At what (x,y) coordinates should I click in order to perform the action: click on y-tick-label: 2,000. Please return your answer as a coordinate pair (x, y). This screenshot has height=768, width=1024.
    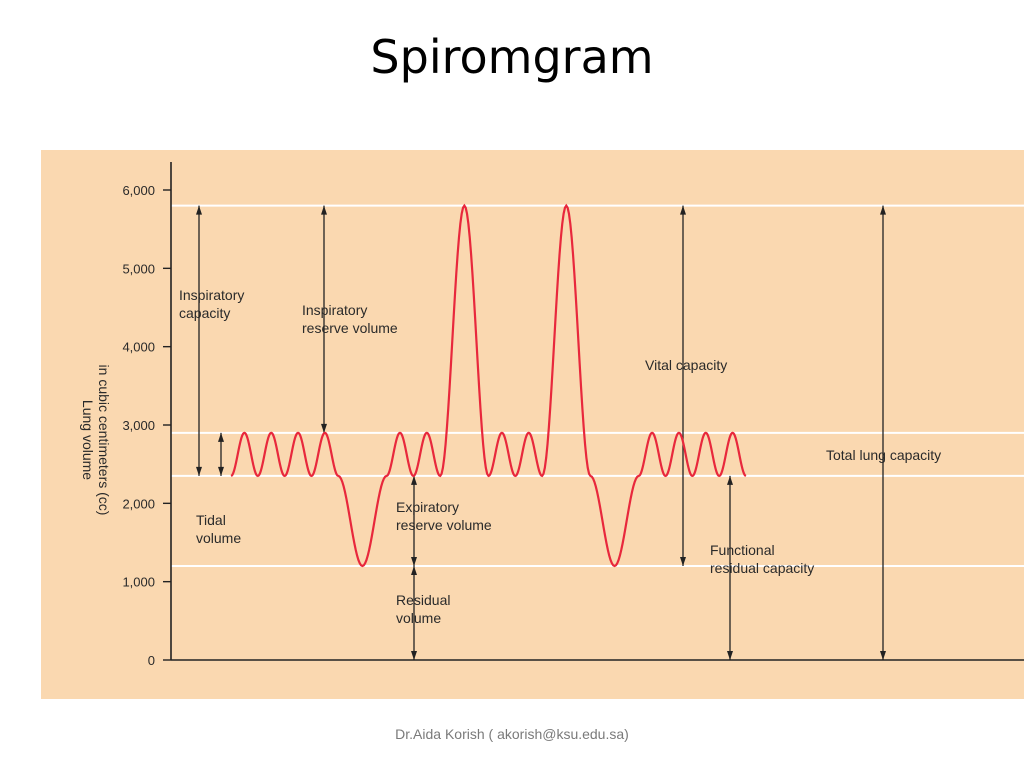
    Looking at the image, I should click on (138, 503).